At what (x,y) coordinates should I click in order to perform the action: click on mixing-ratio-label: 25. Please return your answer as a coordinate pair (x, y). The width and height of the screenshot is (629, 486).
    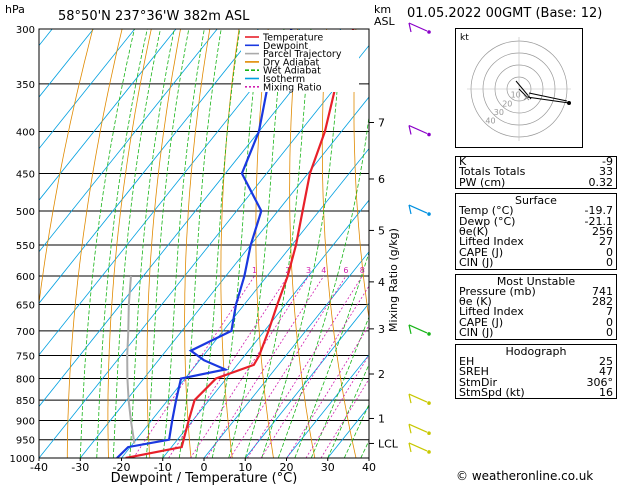
    Looking at the image, I should click on (431, 270).